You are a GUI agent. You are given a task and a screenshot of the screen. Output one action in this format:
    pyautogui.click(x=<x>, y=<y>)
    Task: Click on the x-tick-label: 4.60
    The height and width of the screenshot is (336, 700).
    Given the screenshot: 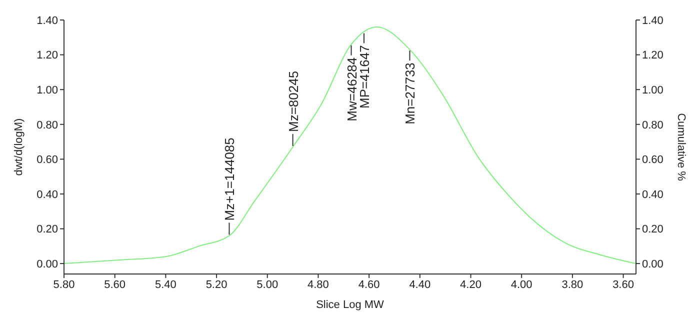 What is the action you would take?
    pyautogui.click(x=369, y=284)
    